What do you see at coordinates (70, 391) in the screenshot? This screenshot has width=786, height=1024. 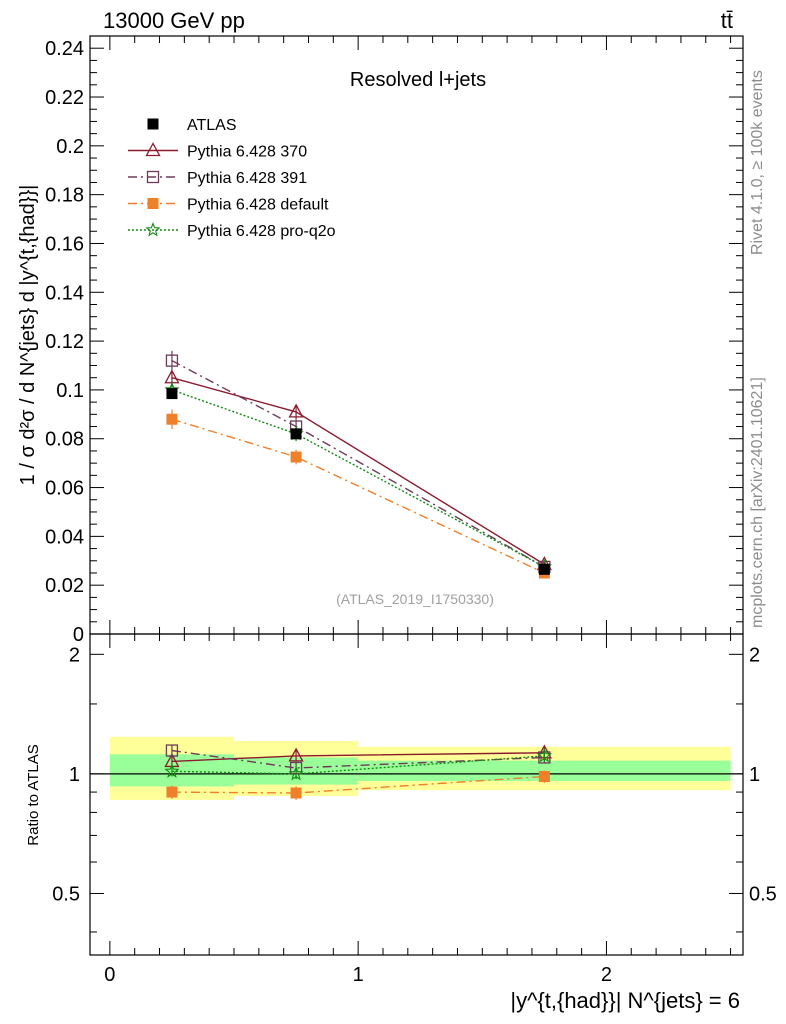 I see `main-y-tick-label: 0.1` at bounding box center [70, 391].